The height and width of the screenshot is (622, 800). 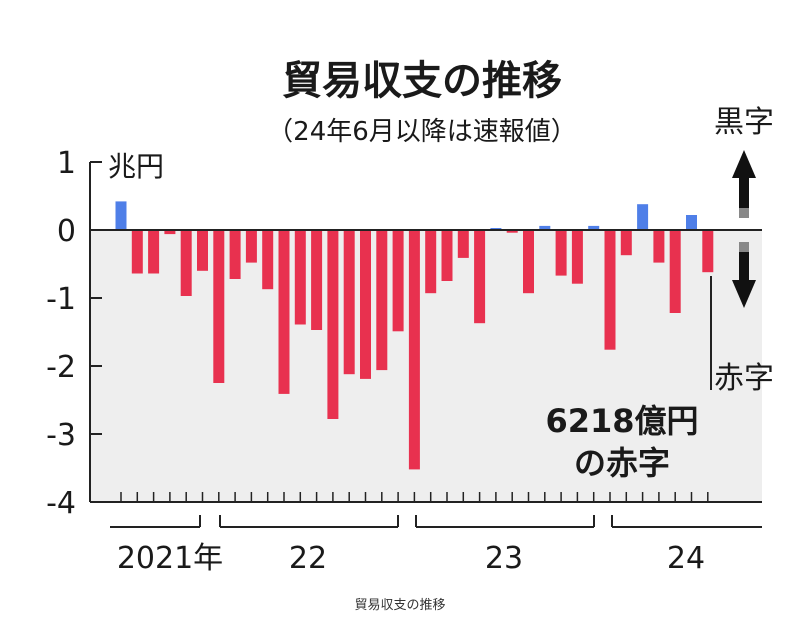 What do you see at coordinates (744, 275) in the screenshot?
I see `deficit-arrow` at bounding box center [744, 275].